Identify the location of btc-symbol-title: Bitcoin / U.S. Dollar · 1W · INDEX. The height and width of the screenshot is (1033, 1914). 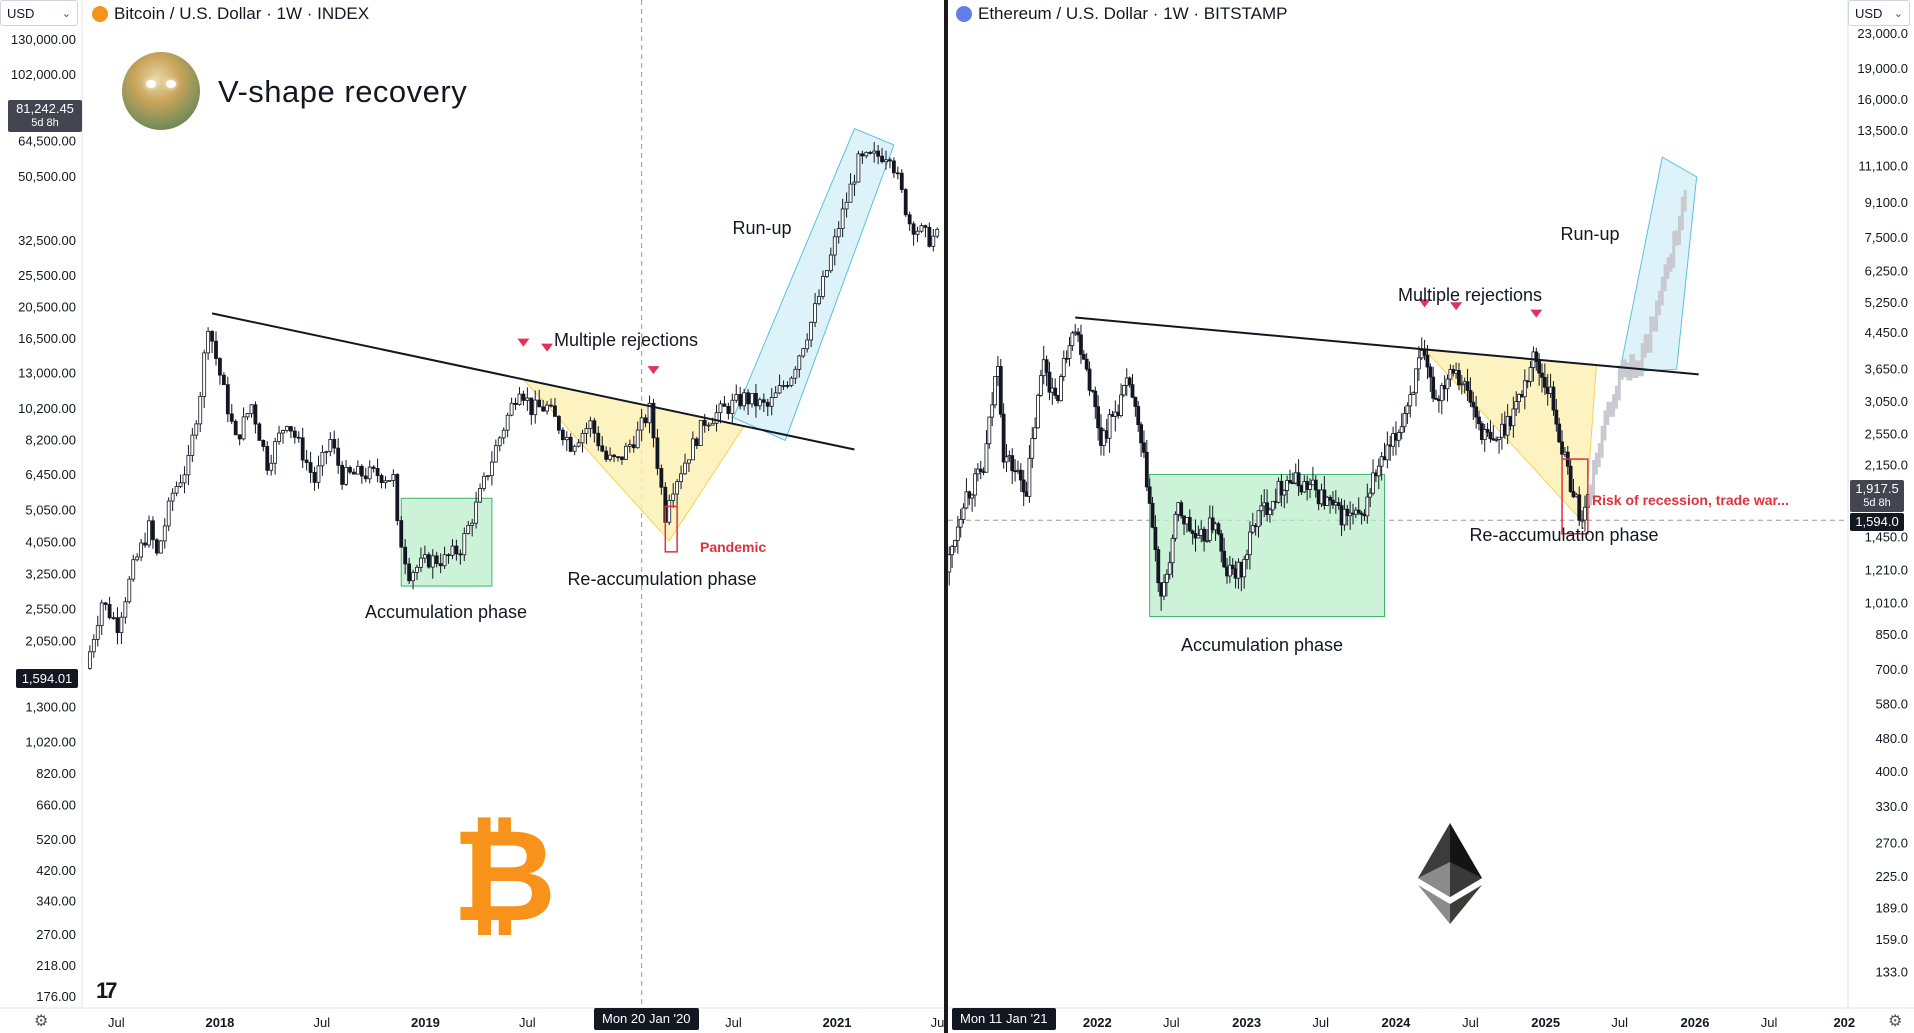
(242, 13).